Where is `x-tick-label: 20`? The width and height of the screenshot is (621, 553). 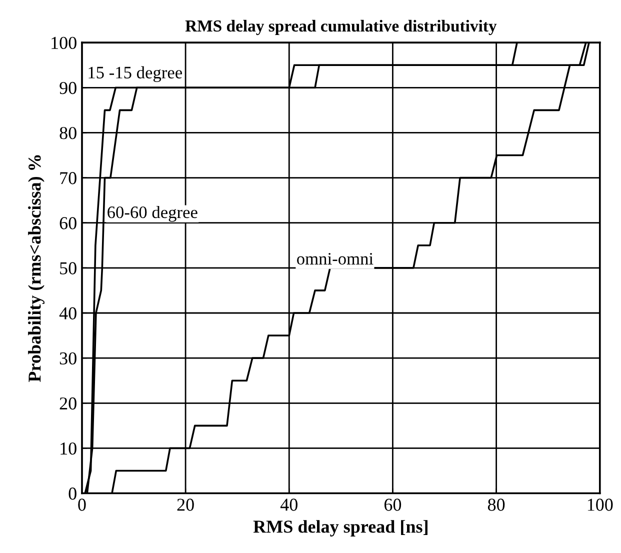 x-tick-label: 20 is located at coordinates (185, 504).